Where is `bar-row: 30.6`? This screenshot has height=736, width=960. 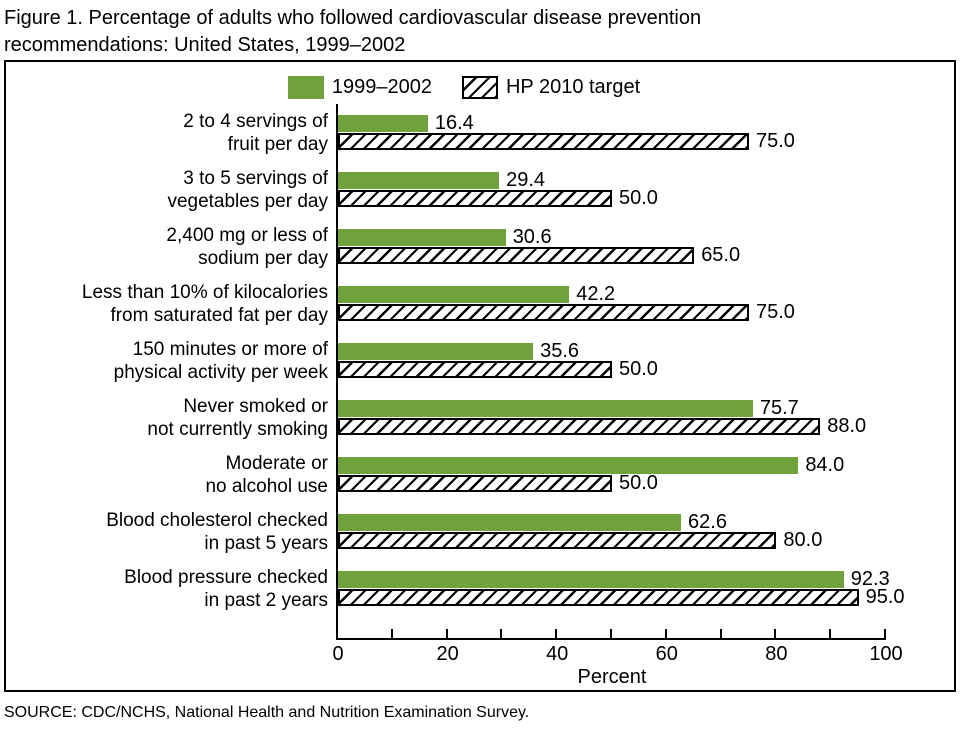
bar-row: 30.6 is located at coordinates (612, 237).